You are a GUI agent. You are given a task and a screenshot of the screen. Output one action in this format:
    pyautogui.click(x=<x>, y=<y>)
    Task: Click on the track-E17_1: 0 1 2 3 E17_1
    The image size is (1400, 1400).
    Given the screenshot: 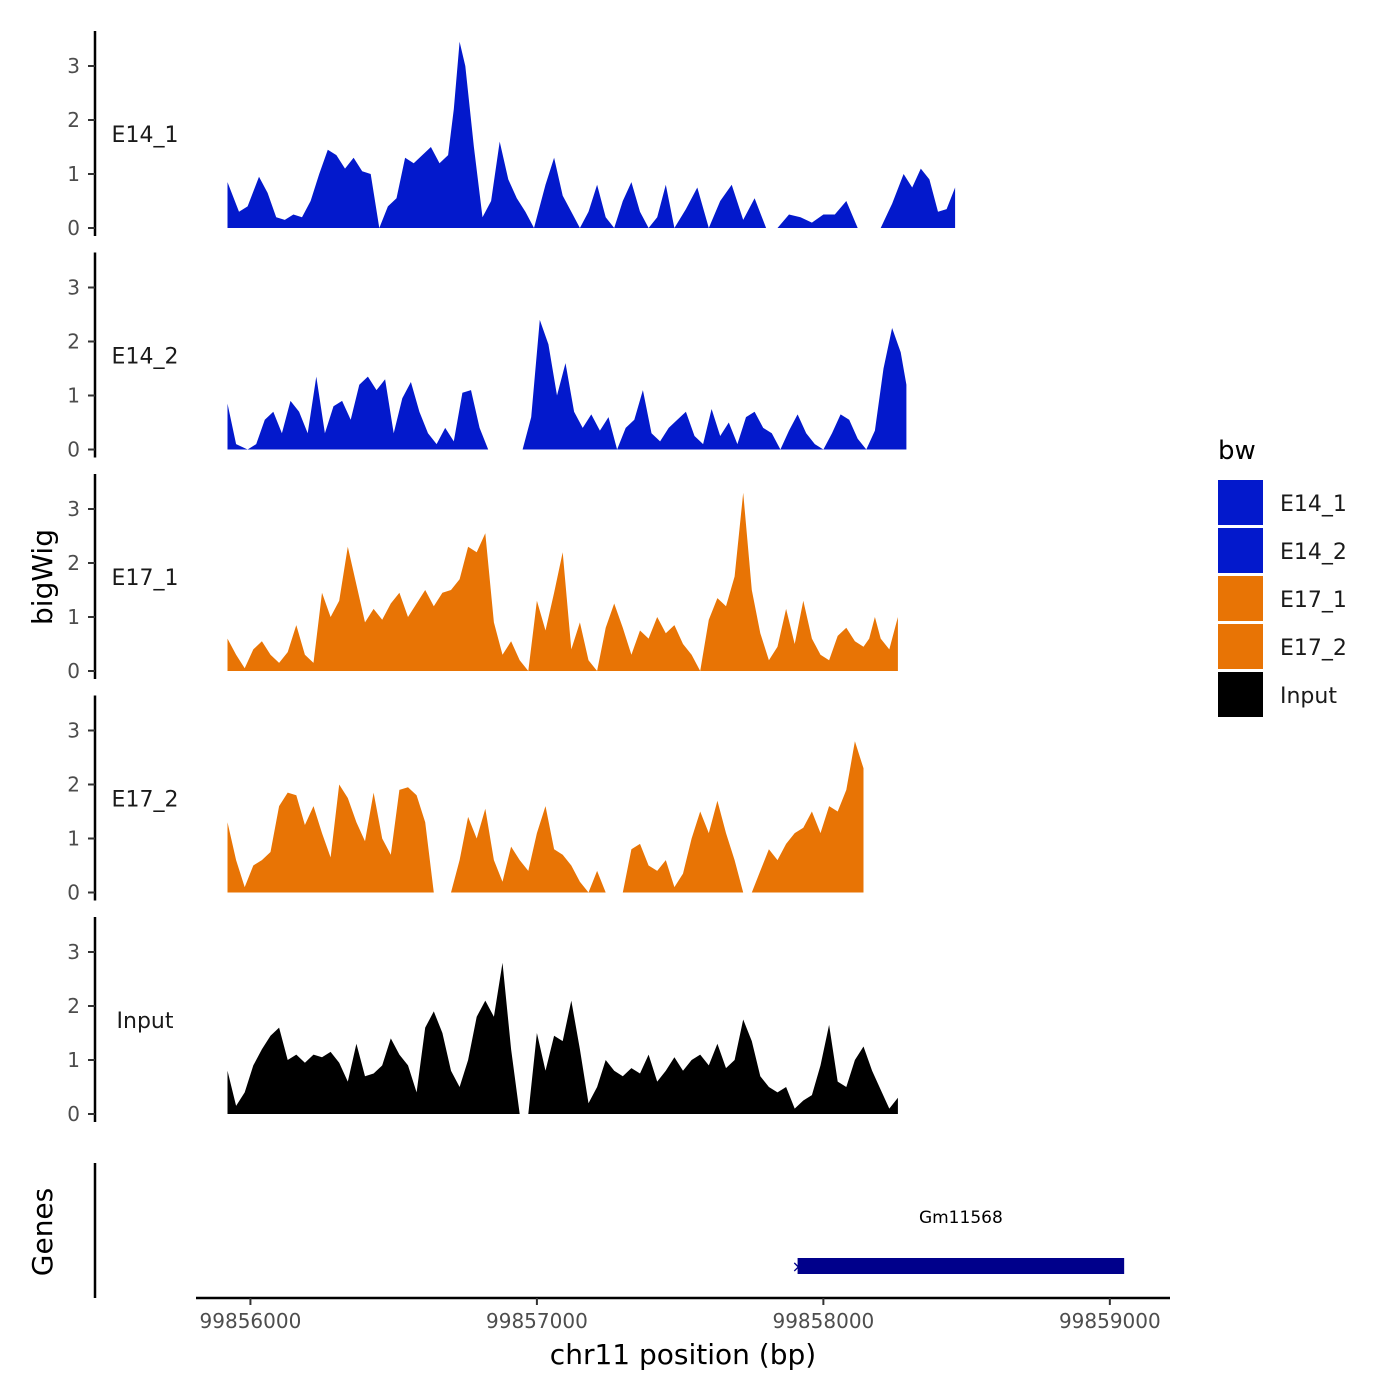 What is the action you would take?
    pyautogui.click(x=482, y=578)
    